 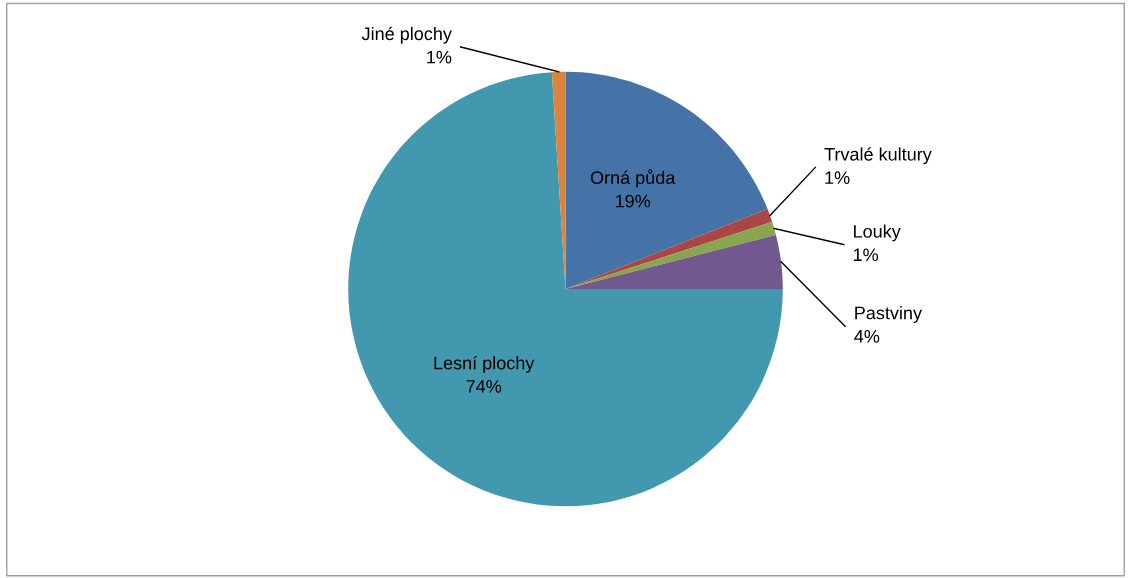 What do you see at coordinates (877, 233) in the screenshot?
I see `slice-label: Louky` at bounding box center [877, 233].